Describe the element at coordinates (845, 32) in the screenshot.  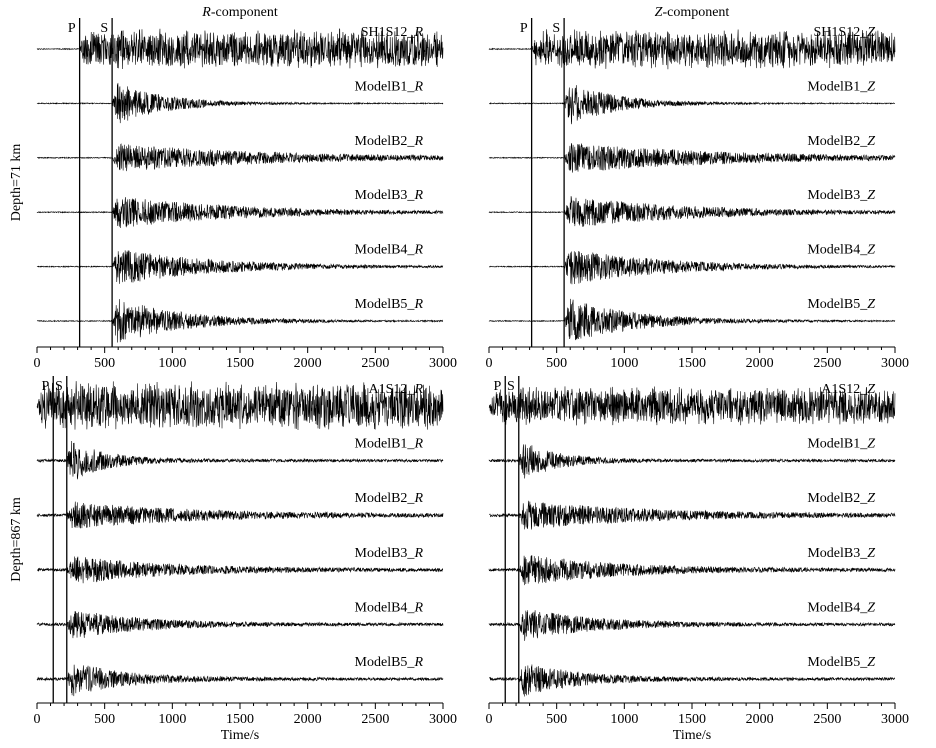
I see `trace-label: SH1S12_Z` at that location.